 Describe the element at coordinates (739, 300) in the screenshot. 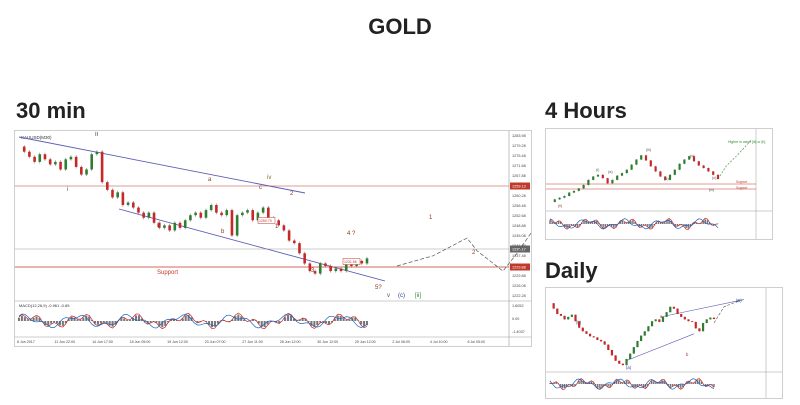

I see `wave-label: (B)` at that location.